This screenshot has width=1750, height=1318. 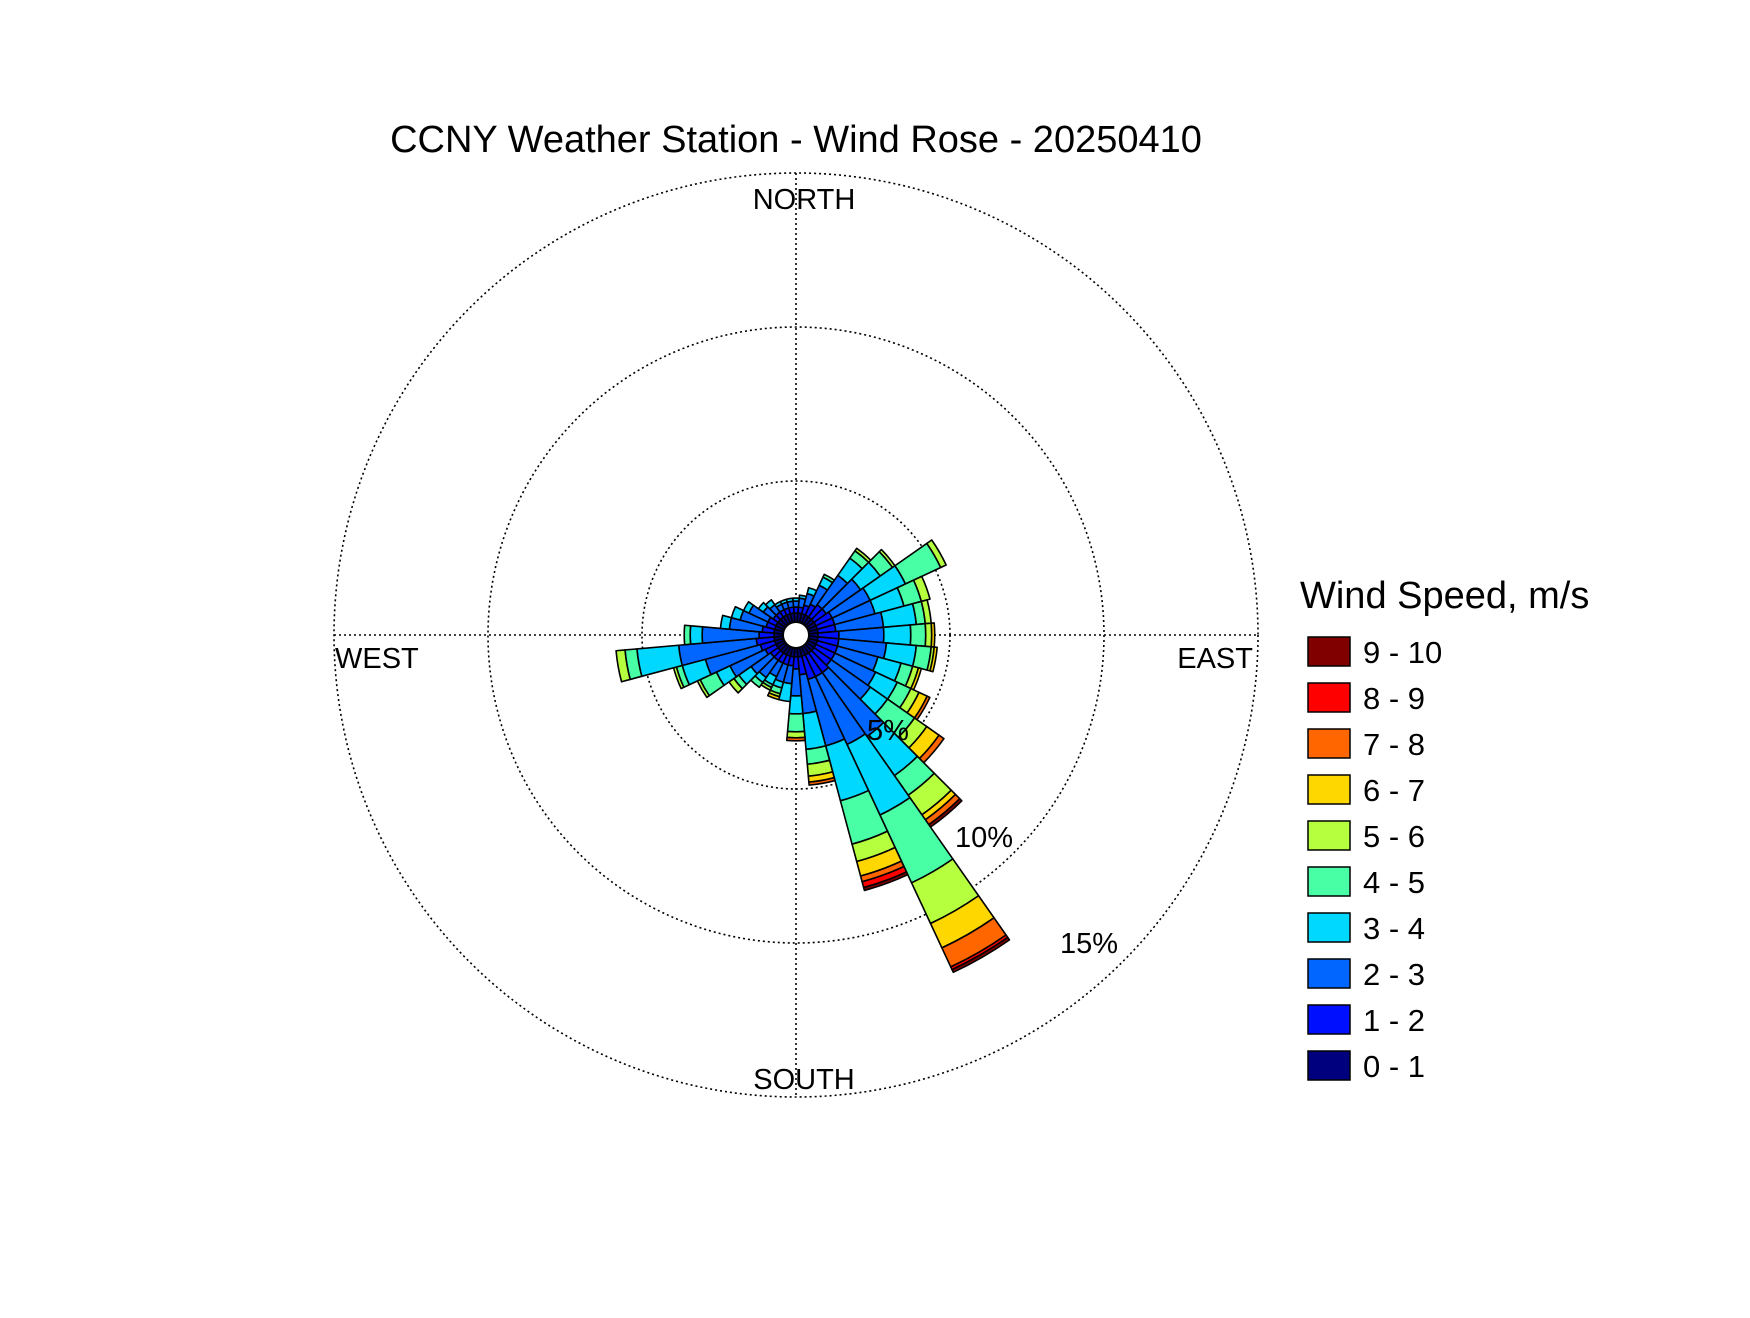 I want to click on legend-label-9: 0 - 1, so click(x=1394, y=1066).